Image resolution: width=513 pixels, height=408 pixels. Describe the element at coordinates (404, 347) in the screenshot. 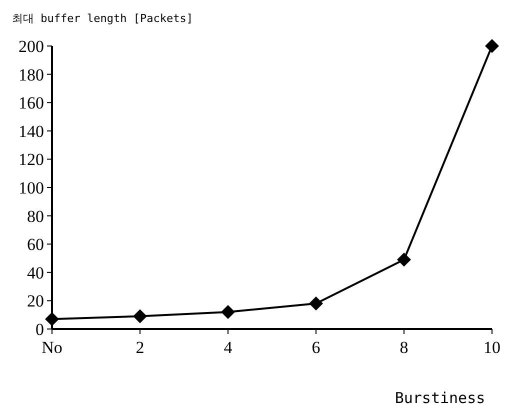

I see `x-tick-label: 8` at that location.